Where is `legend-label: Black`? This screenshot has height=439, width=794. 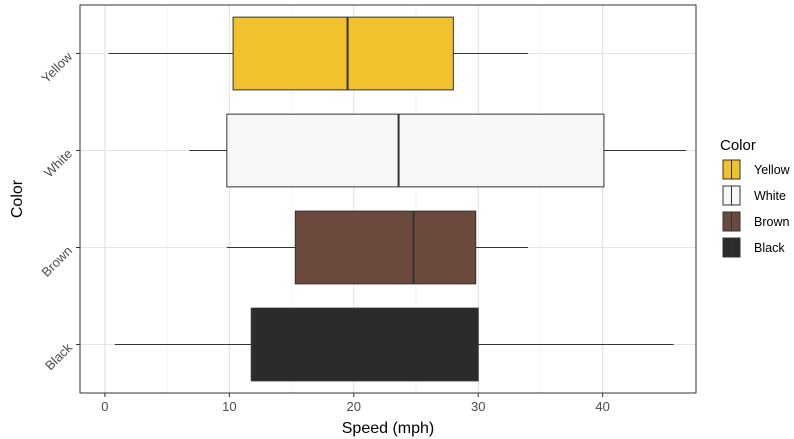
legend-label: Black is located at coordinates (769, 248).